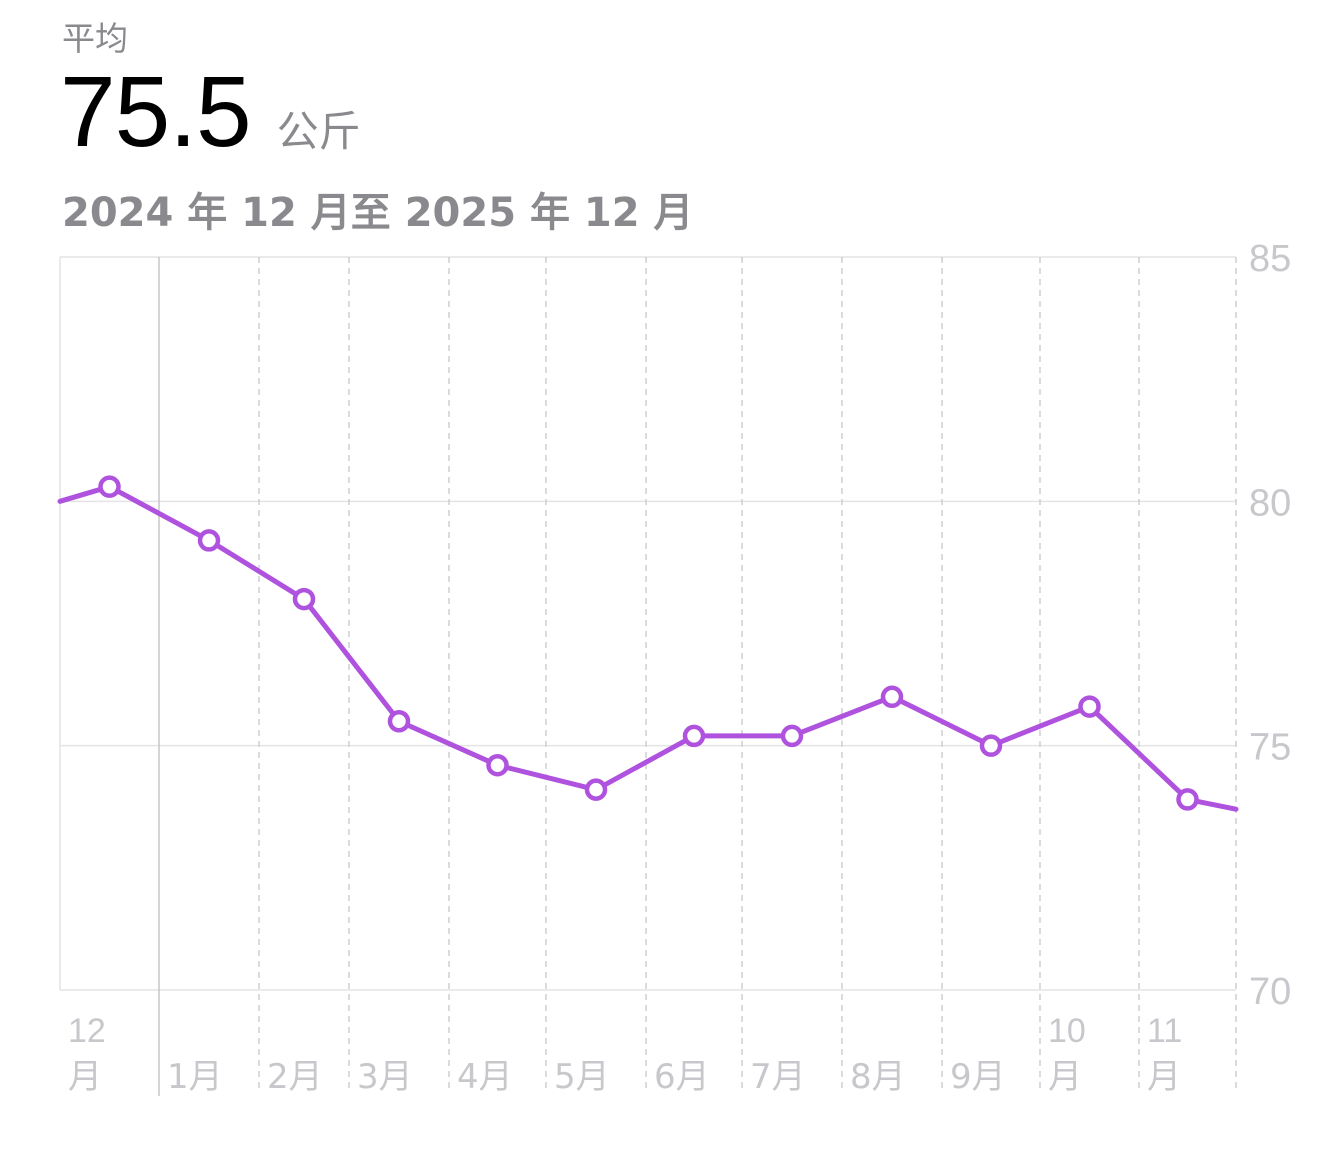 This screenshot has width=1320, height=1176. What do you see at coordinates (378, 213) in the screenshot?
I see `date-range: 2024 年 12 月至 2025 年 12 月` at bounding box center [378, 213].